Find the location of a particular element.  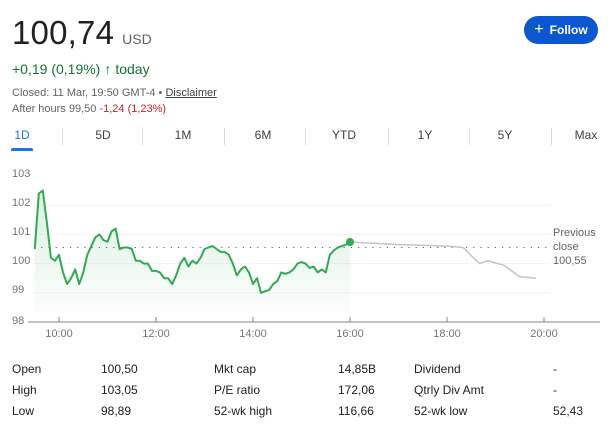

tab-1y: 1Y is located at coordinates (425, 135).